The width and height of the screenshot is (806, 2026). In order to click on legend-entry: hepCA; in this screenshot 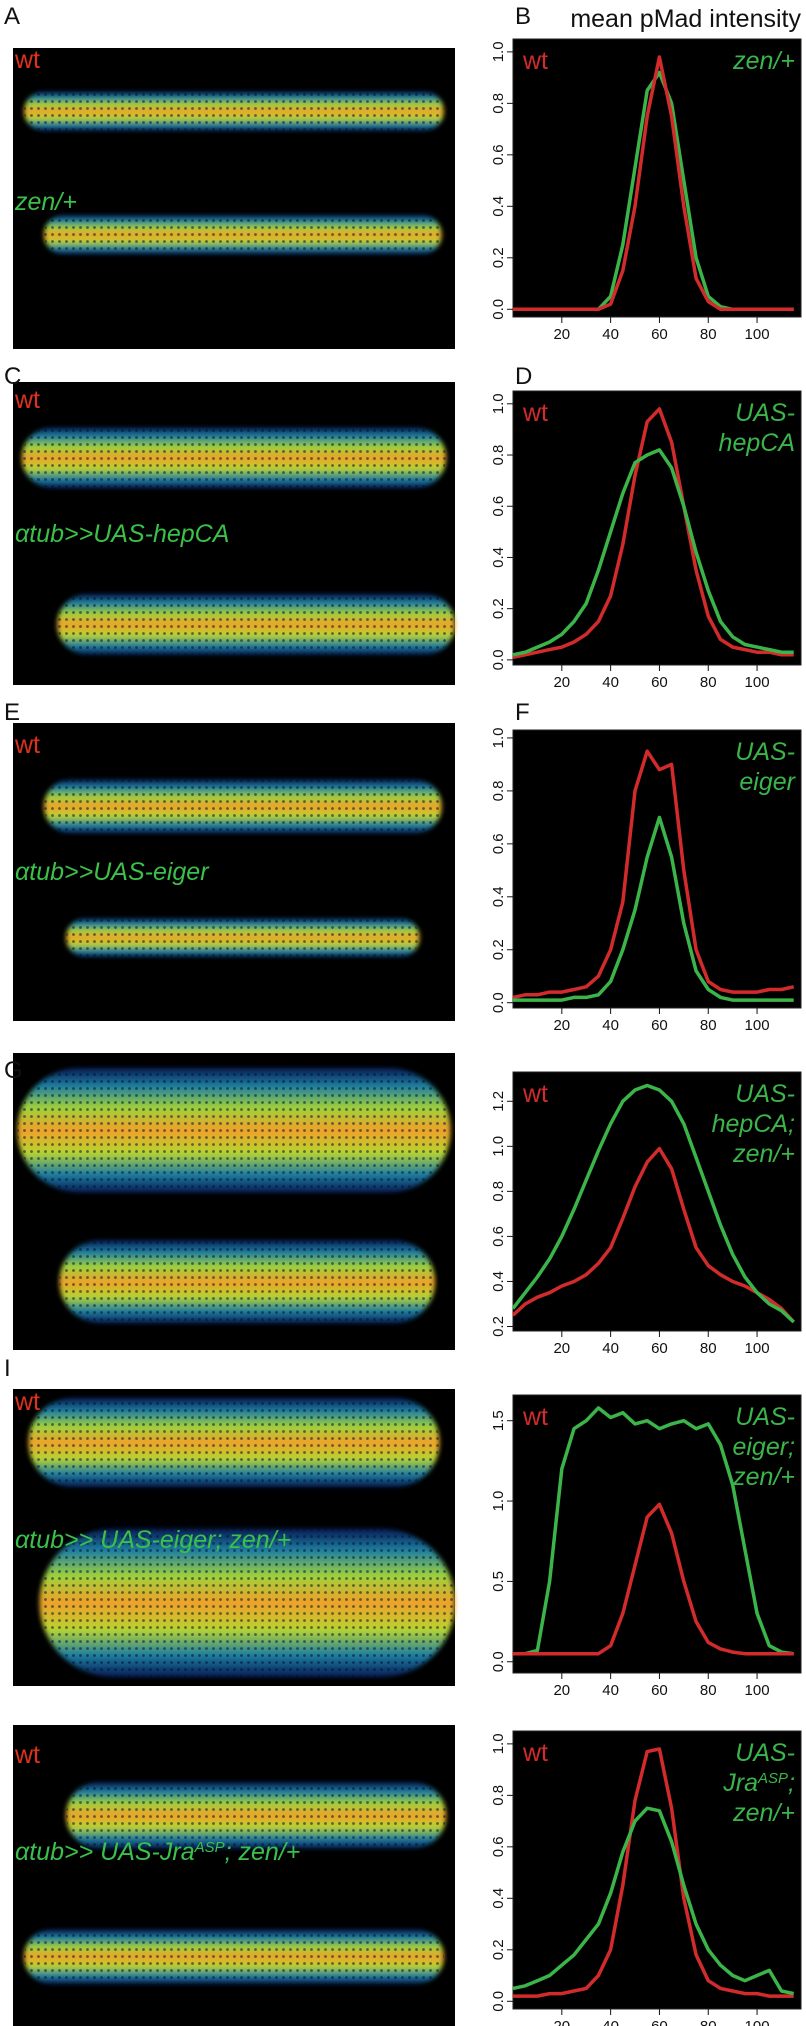, I will do `click(753, 1124)`.